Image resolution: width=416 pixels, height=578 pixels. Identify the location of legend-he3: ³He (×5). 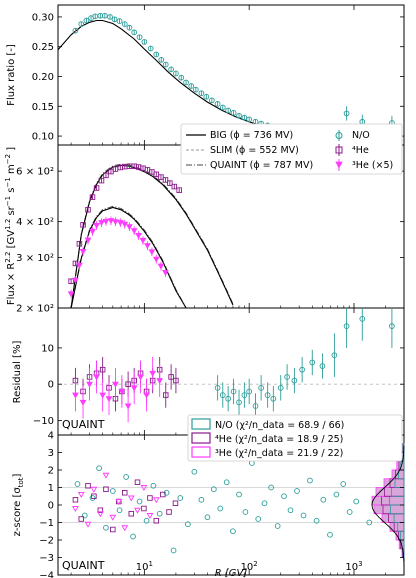
(372, 165).